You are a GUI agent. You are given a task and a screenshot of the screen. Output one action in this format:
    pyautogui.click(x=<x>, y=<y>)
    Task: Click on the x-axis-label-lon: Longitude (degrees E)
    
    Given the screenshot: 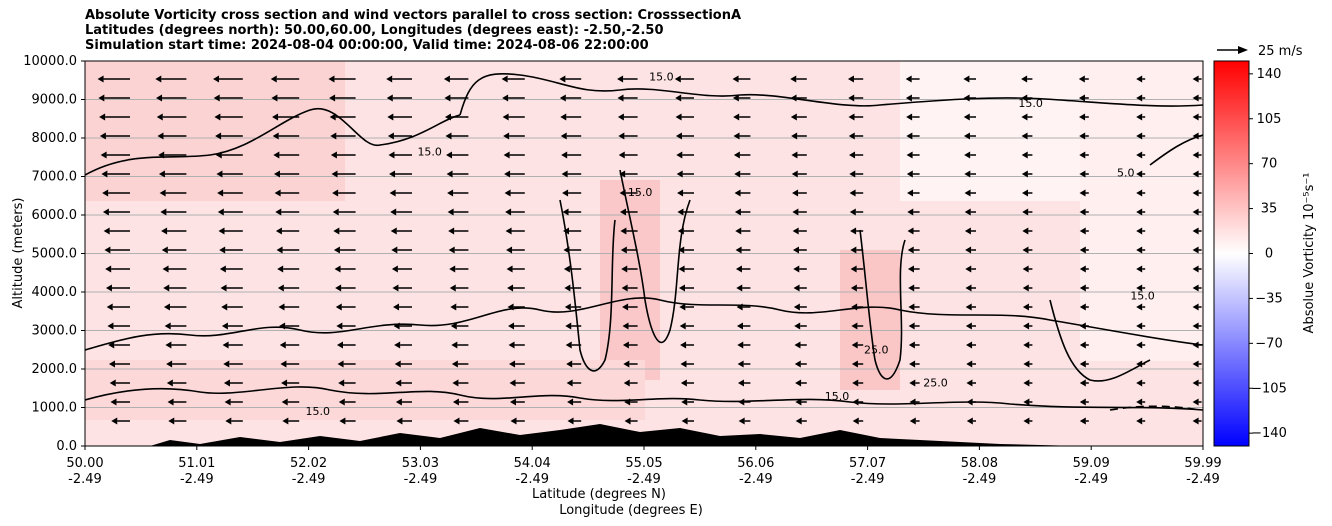 What is the action you would take?
    pyautogui.click(x=631, y=510)
    